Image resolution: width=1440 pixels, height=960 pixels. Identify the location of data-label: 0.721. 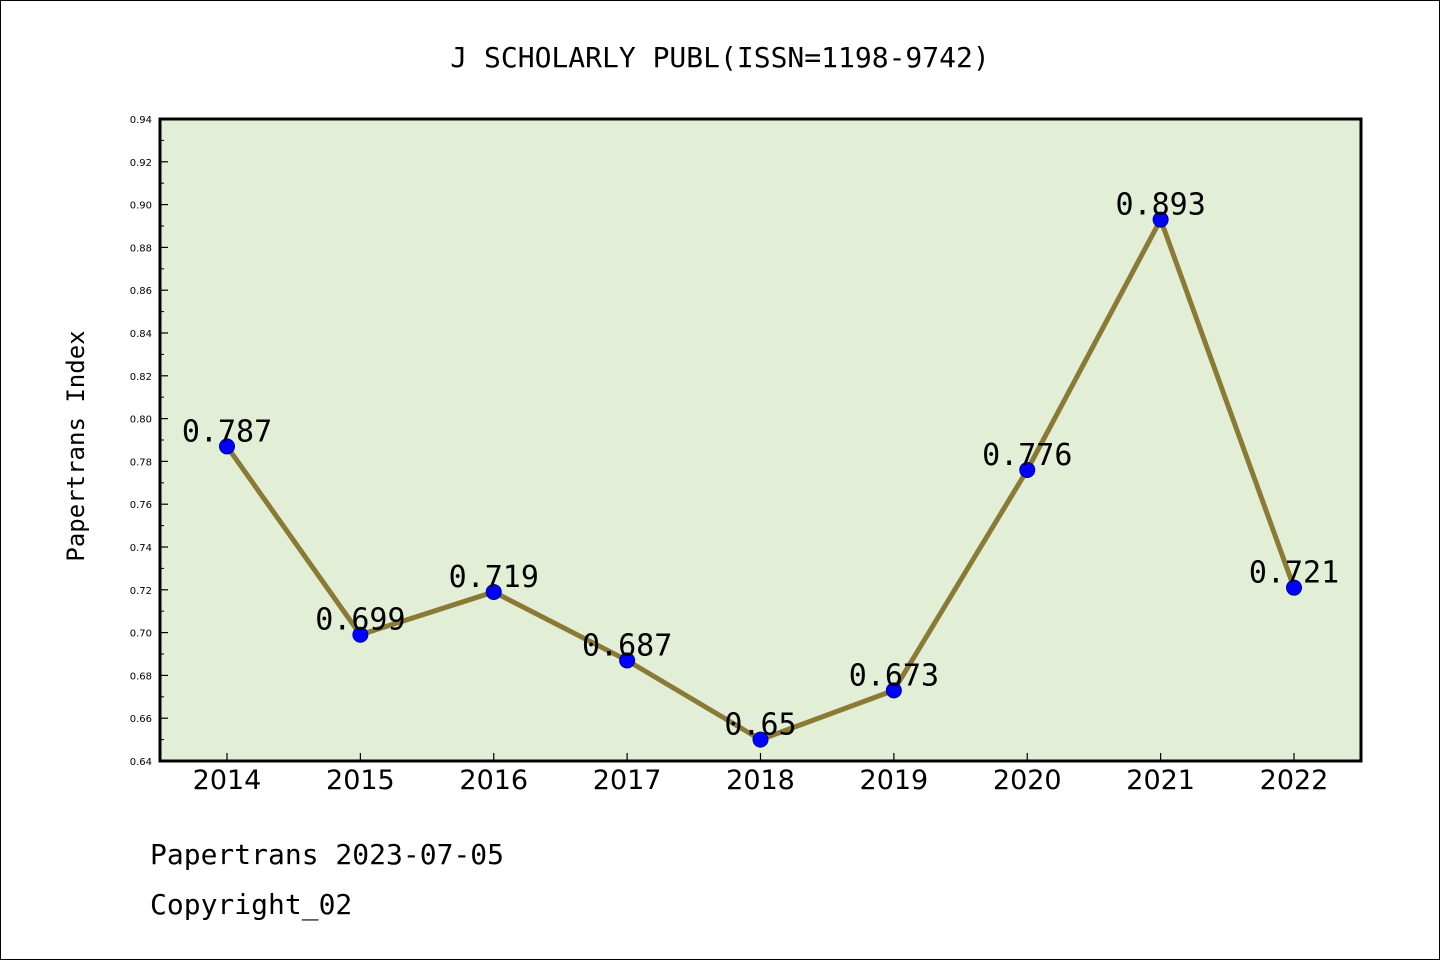
(1294, 573).